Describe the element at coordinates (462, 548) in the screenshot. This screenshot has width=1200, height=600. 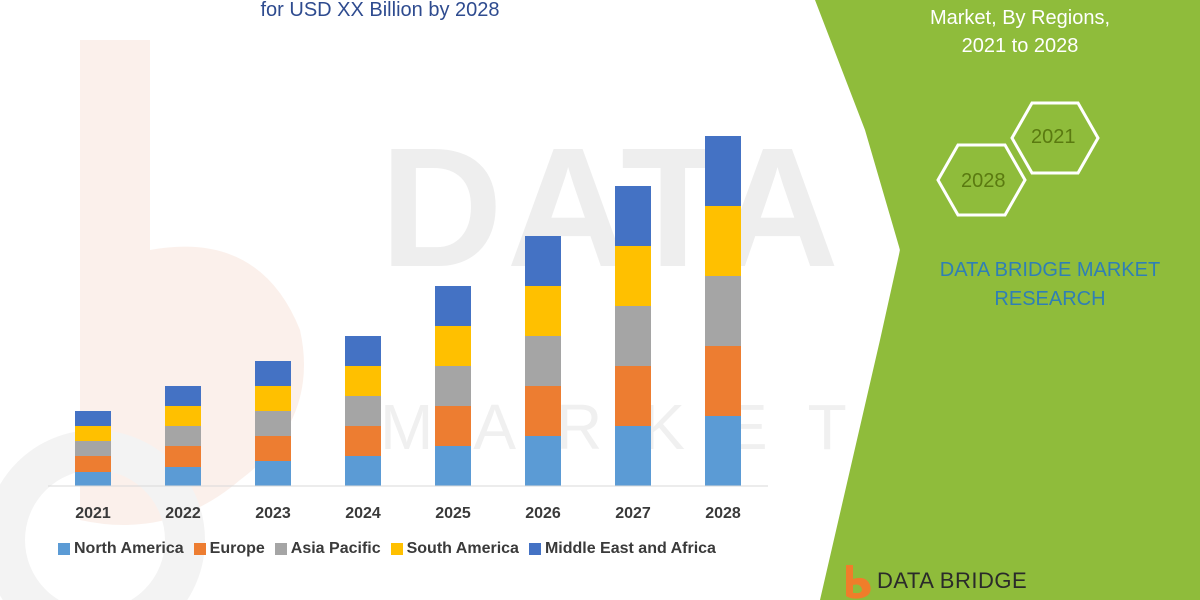
I see `legend-label: South America` at that location.